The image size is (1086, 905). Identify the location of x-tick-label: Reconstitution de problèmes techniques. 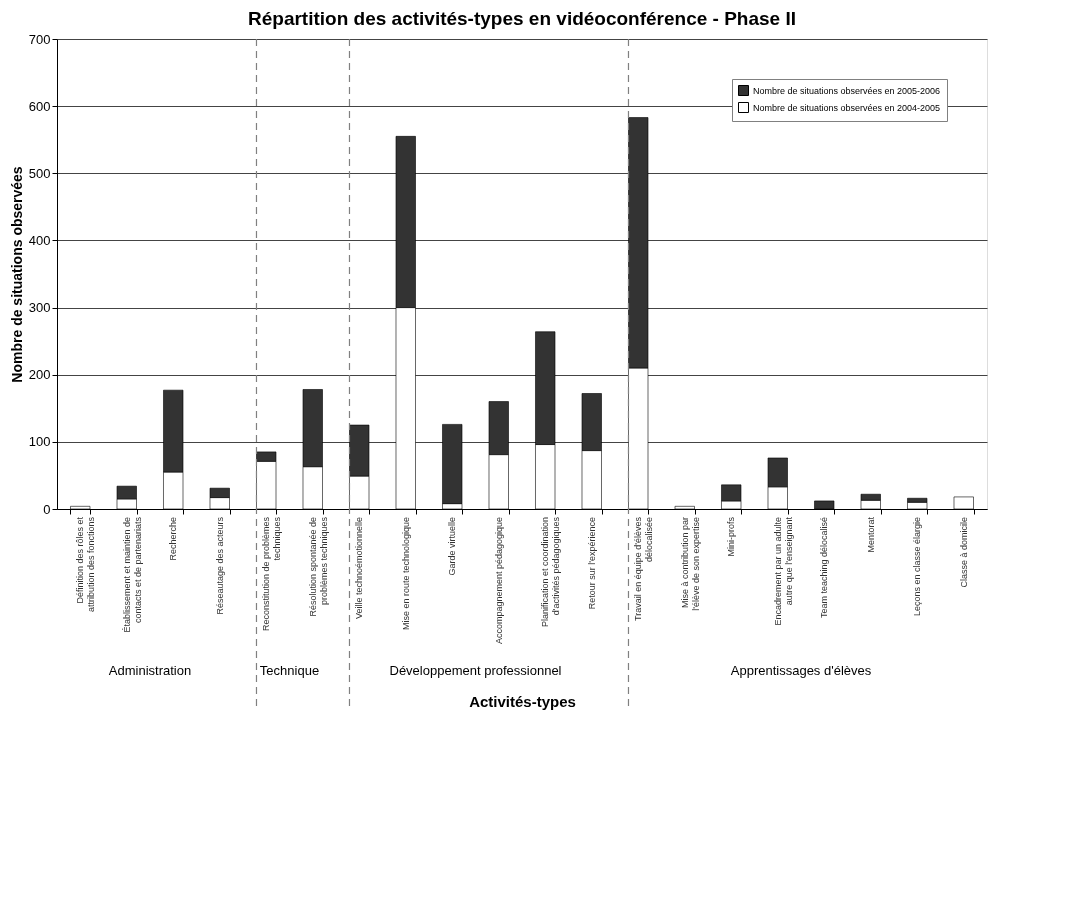
(272, 574).